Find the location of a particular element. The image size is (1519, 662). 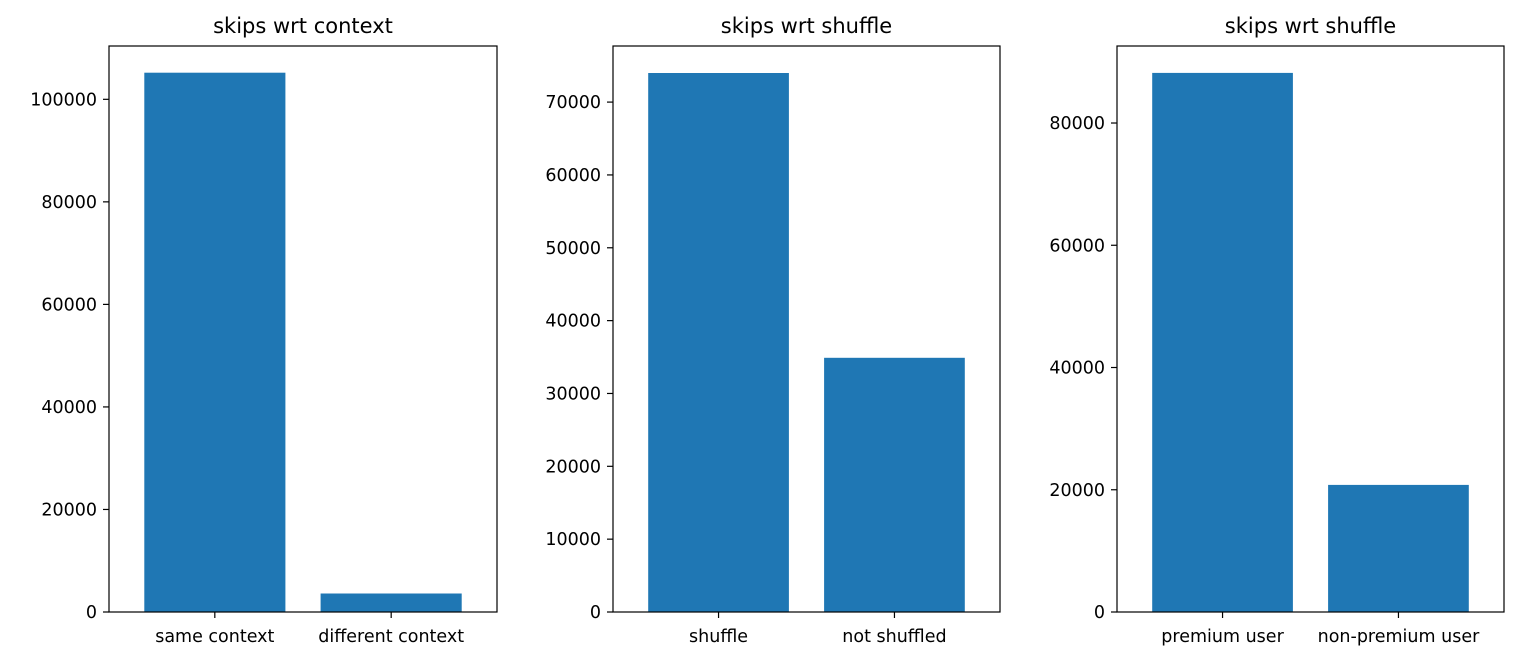

x-tick-label: non-premium user is located at coordinates (1399, 637).